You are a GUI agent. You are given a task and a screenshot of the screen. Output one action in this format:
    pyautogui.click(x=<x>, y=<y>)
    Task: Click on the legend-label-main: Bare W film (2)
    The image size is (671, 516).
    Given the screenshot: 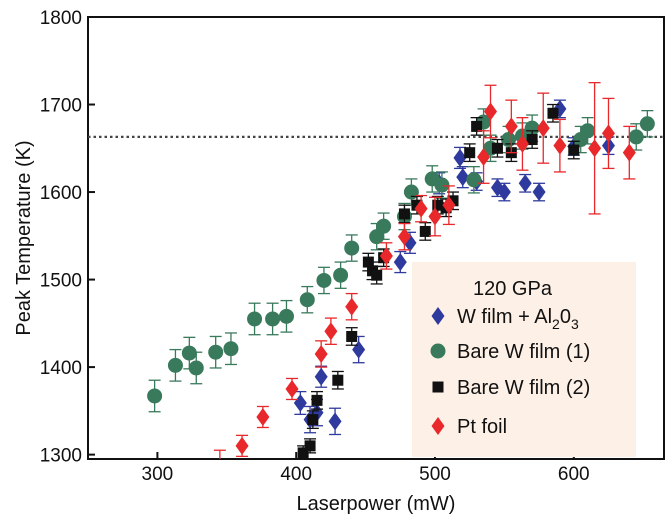 What is the action you would take?
    pyautogui.click(x=523, y=388)
    